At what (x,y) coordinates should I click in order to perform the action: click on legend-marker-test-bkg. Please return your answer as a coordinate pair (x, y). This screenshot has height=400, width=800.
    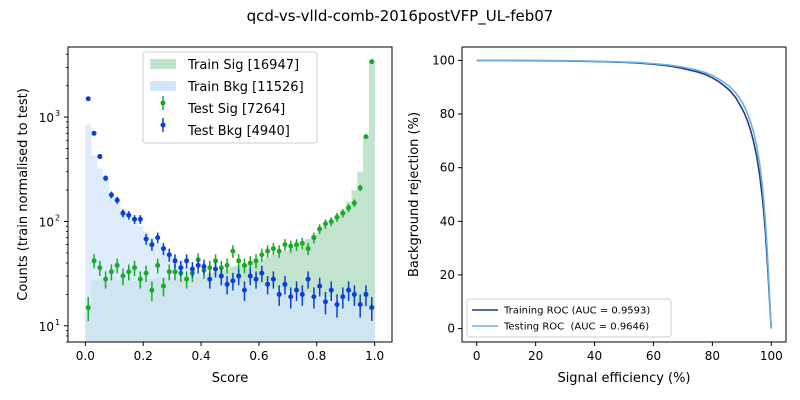
    Looking at the image, I should click on (163, 125).